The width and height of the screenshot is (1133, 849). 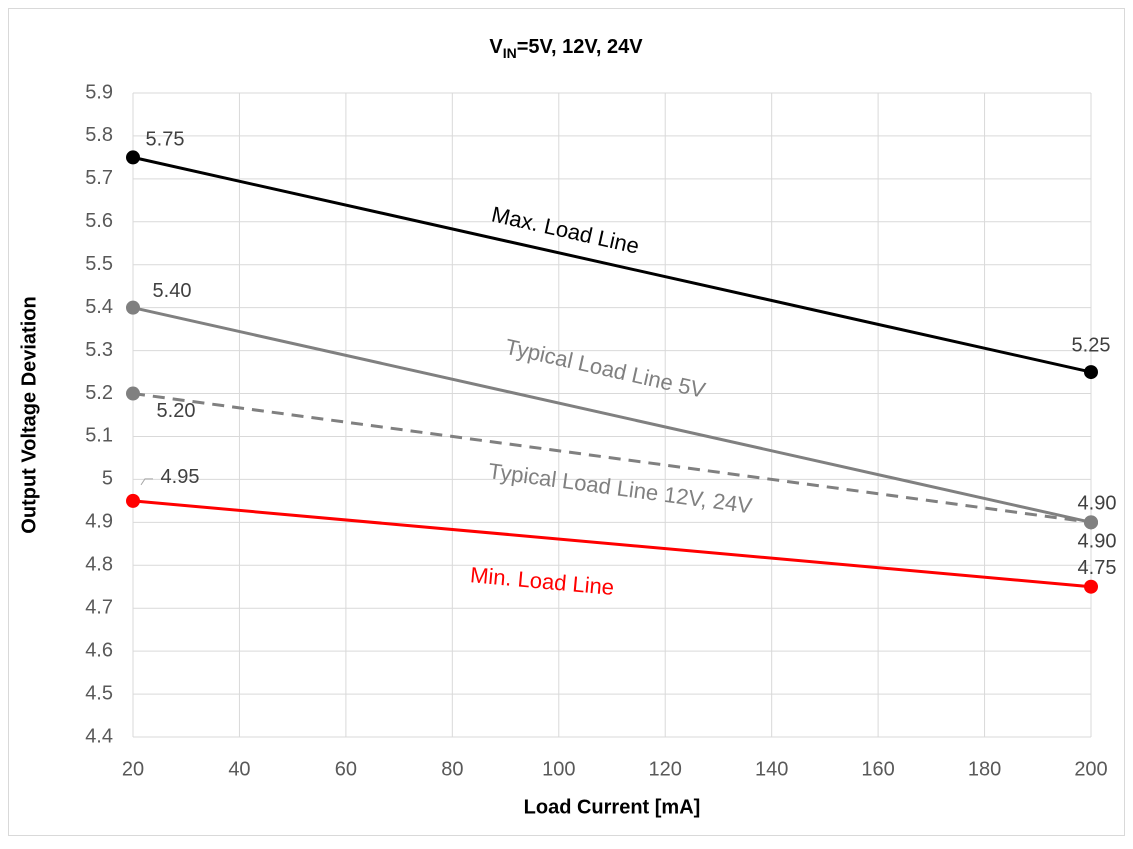 What do you see at coordinates (99, 221) in the screenshot?
I see `y-tick-label: 5.6` at bounding box center [99, 221].